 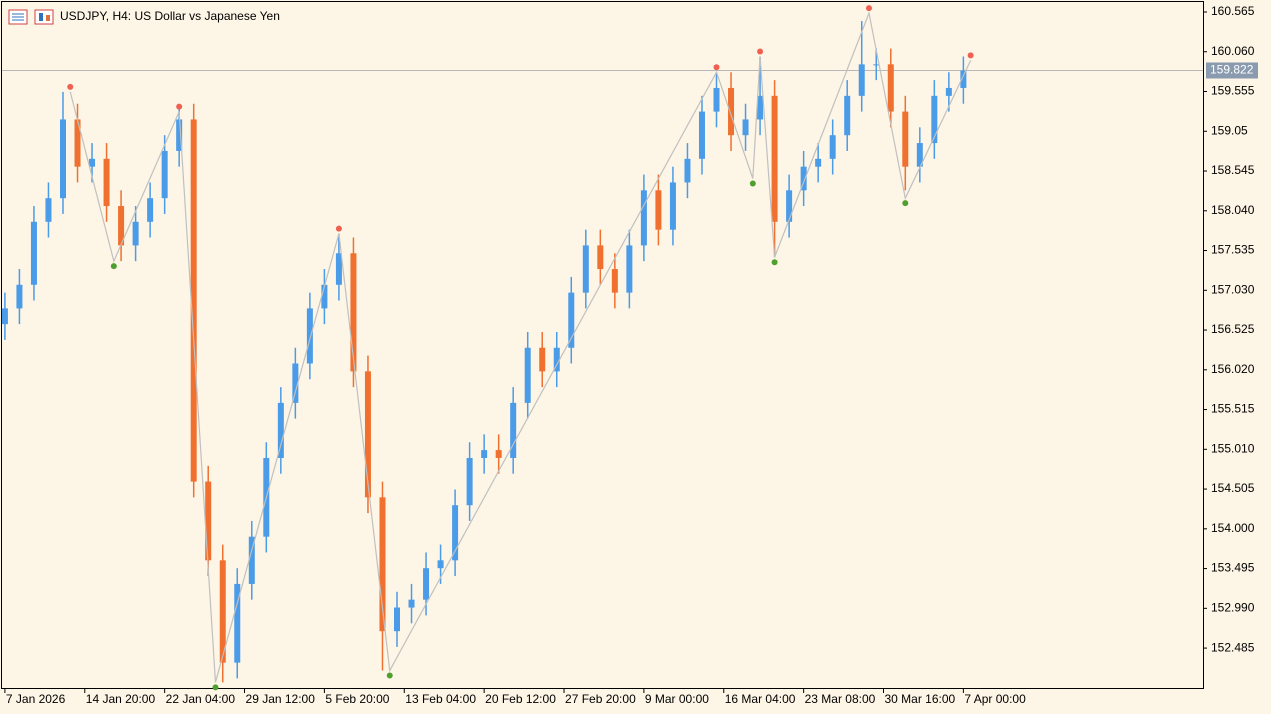 I want to click on current-price-label: 159.822, so click(x=1232, y=70).